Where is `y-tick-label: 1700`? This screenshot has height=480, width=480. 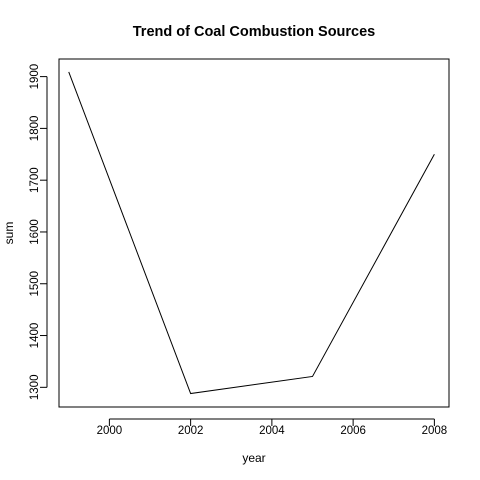 y-tick-label: 1700 is located at coordinates (35, 180).